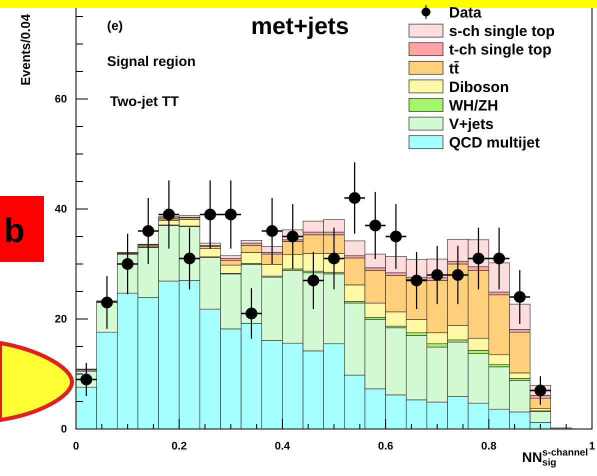 The width and height of the screenshot is (597, 476). What do you see at coordinates (60, 210) in the screenshot?
I see `y-tick-label: 40` at bounding box center [60, 210].